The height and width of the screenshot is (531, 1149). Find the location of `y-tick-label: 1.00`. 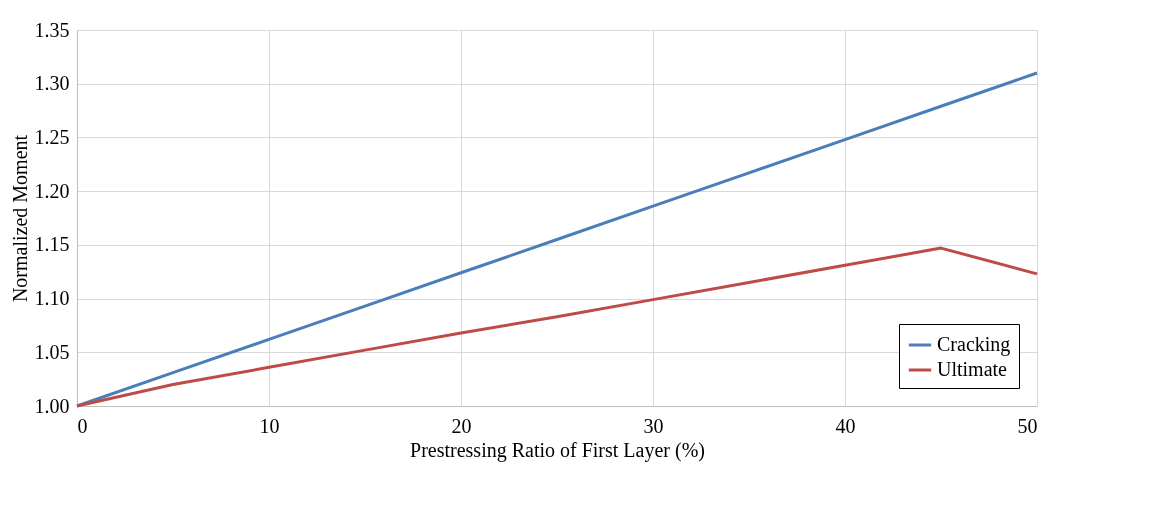

y-tick-label: 1.00 is located at coordinates (52, 405).